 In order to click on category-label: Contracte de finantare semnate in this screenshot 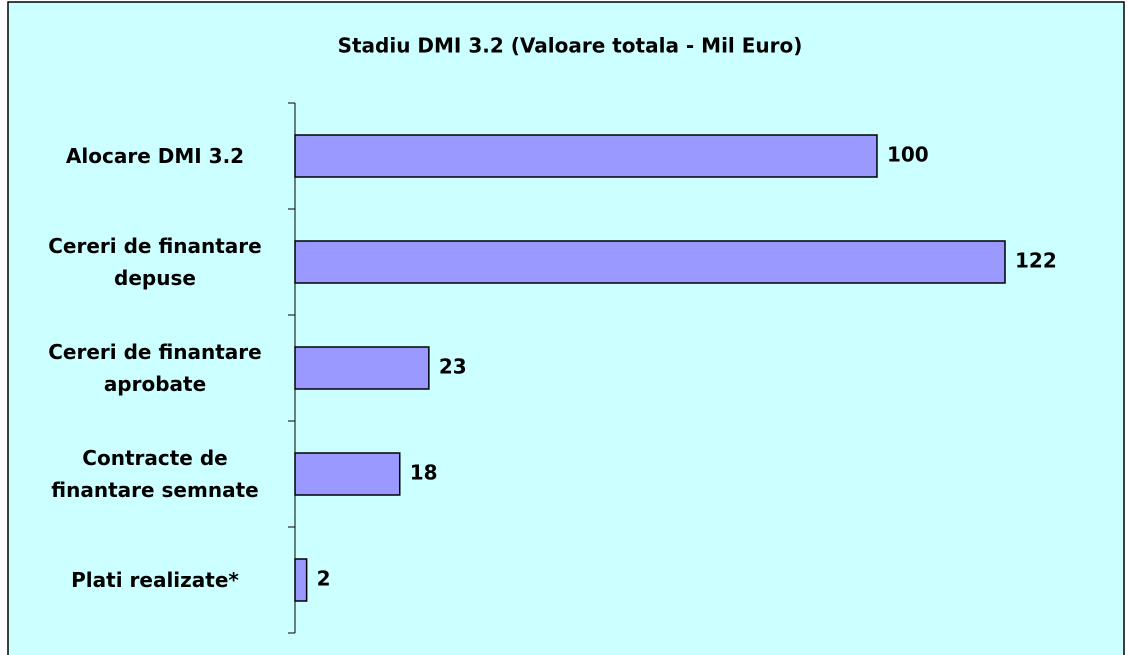, I will do `click(155, 474)`.